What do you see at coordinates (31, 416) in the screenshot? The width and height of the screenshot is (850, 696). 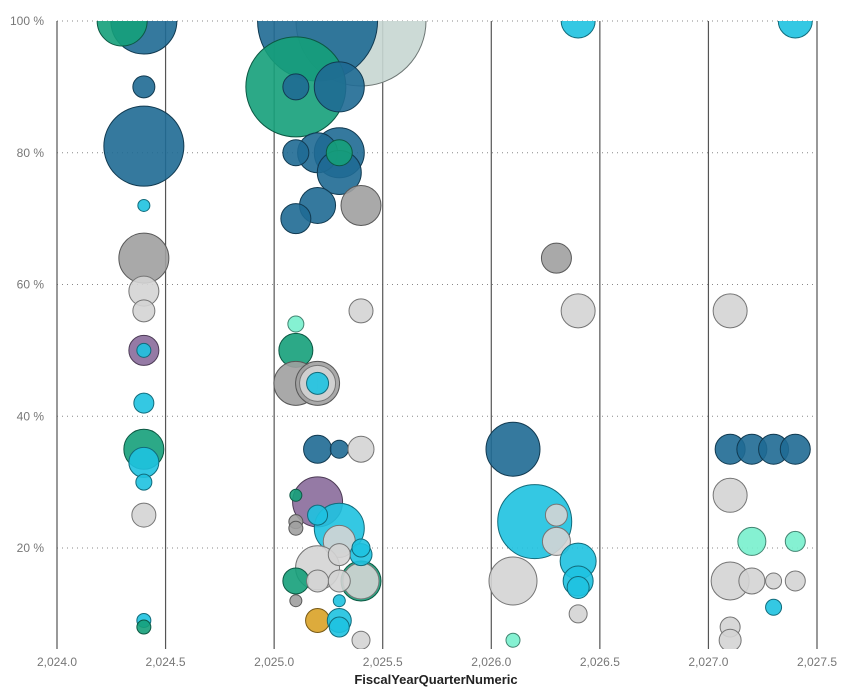 I see `y-tick-label: 40 %` at bounding box center [31, 416].